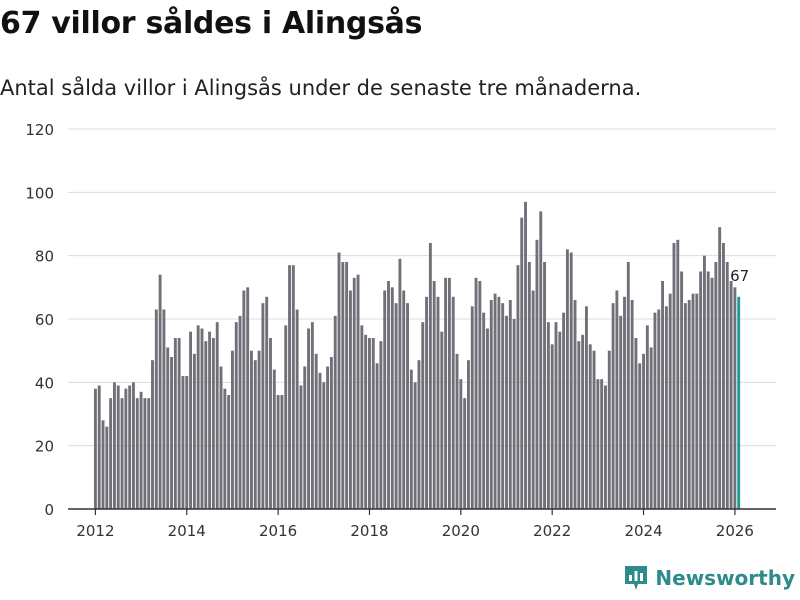 The width and height of the screenshot is (800, 600). I want to click on x-tick-label: 2018, so click(369, 531).